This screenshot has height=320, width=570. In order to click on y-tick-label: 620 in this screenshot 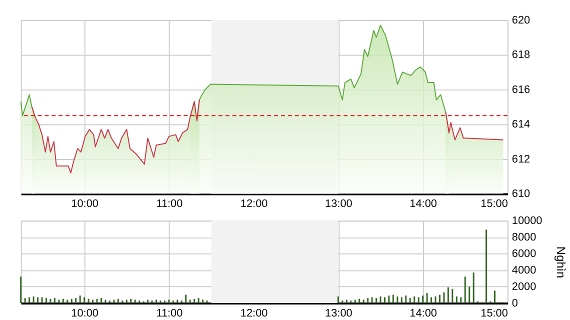, I will do `click(521, 20)`.